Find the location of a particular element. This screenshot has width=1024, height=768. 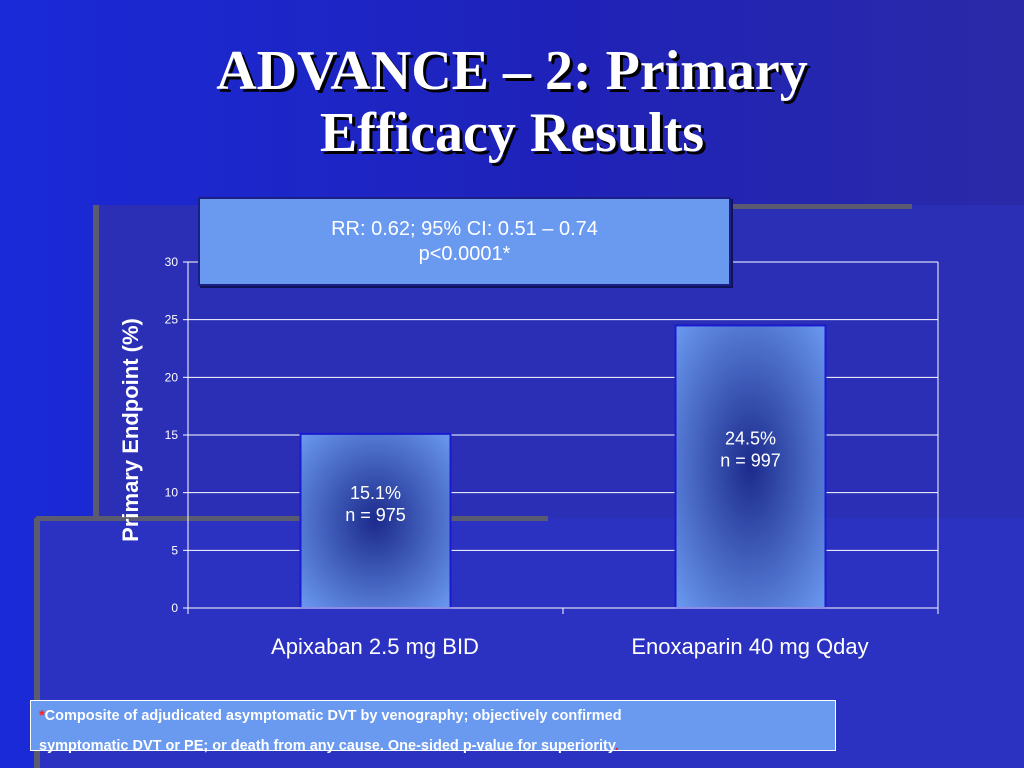

y-tick-label: 20 is located at coordinates (172, 377).